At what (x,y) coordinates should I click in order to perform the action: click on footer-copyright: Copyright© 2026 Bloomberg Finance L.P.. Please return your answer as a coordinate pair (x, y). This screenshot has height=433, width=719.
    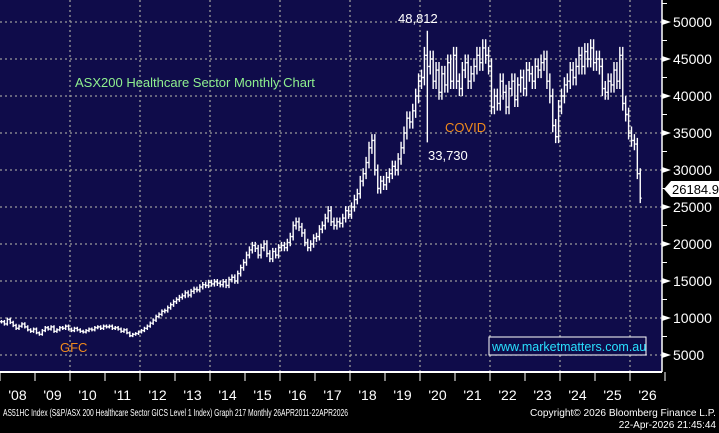
    Looking at the image, I should click on (623, 413).